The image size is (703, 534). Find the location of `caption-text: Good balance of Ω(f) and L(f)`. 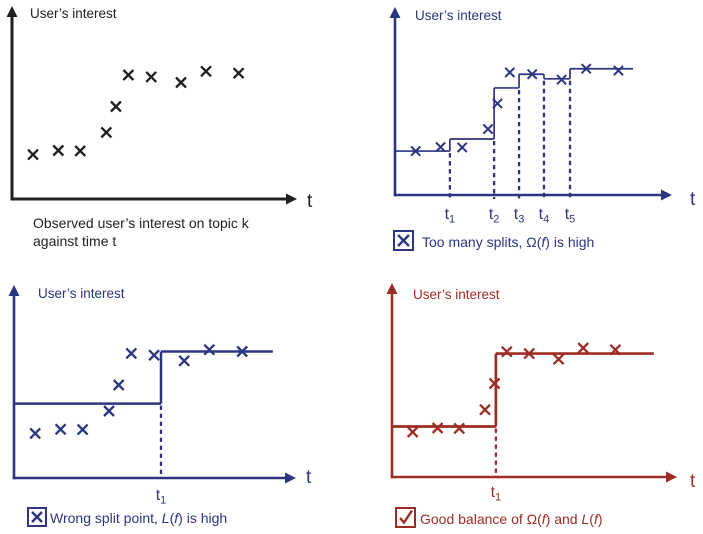

caption-text: Good balance of Ω(f) and L(f) is located at coordinates (511, 519).